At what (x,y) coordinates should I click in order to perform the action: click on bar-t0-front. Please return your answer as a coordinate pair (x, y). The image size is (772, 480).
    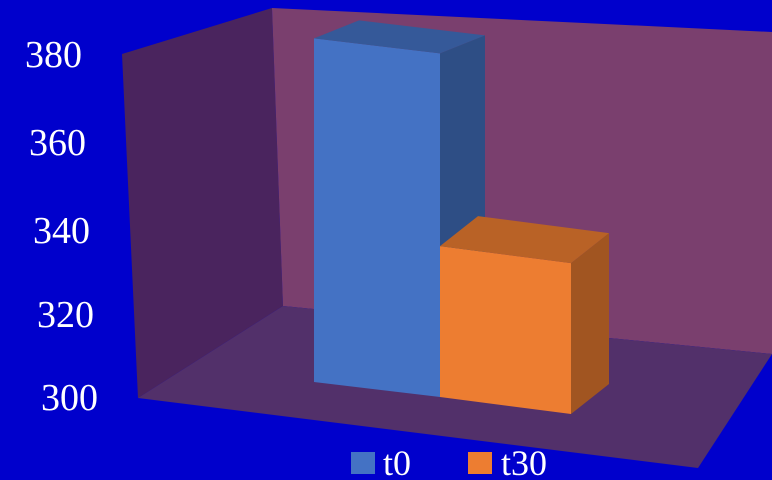
    Looking at the image, I should click on (377, 218).